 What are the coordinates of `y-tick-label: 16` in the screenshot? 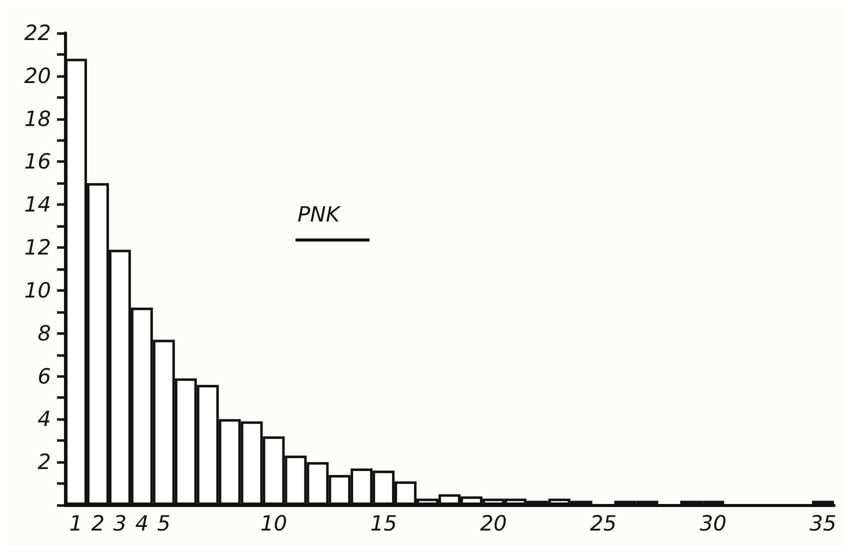 It's located at (37, 162).